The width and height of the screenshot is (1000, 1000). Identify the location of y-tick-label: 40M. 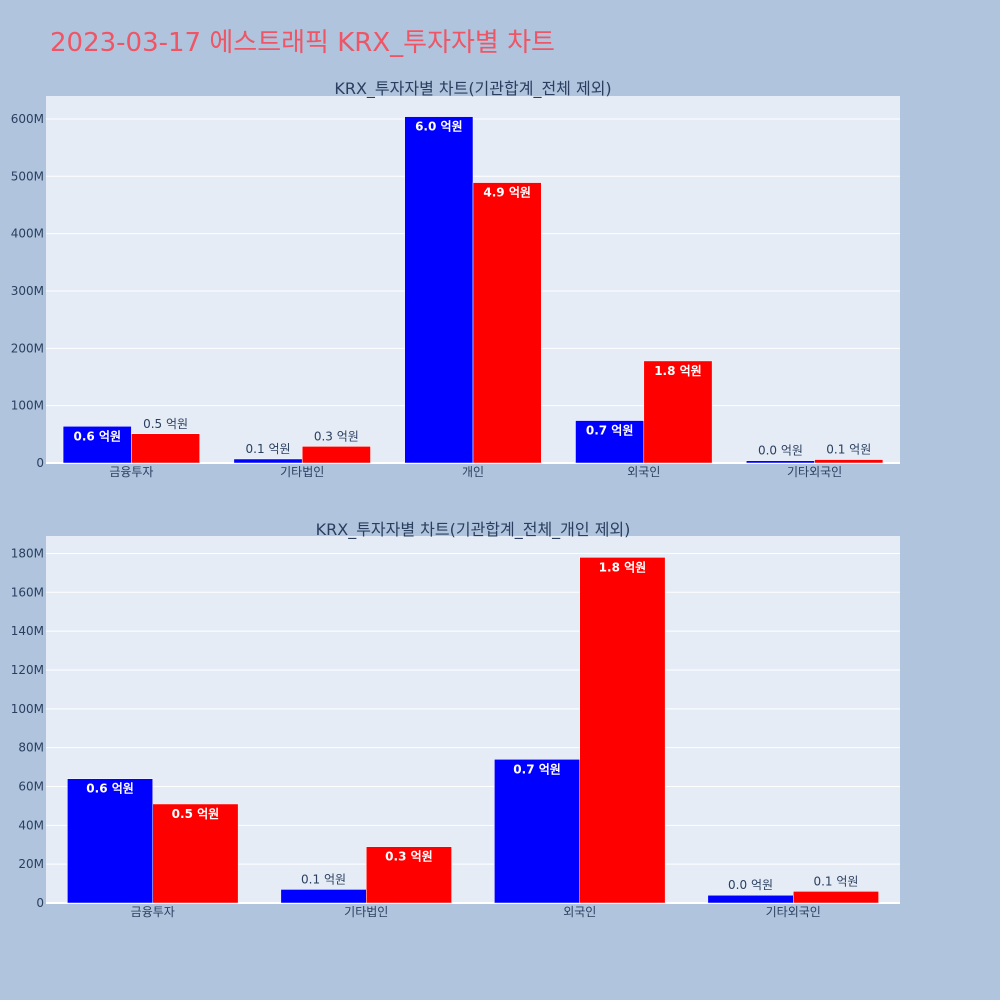
(31, 825).